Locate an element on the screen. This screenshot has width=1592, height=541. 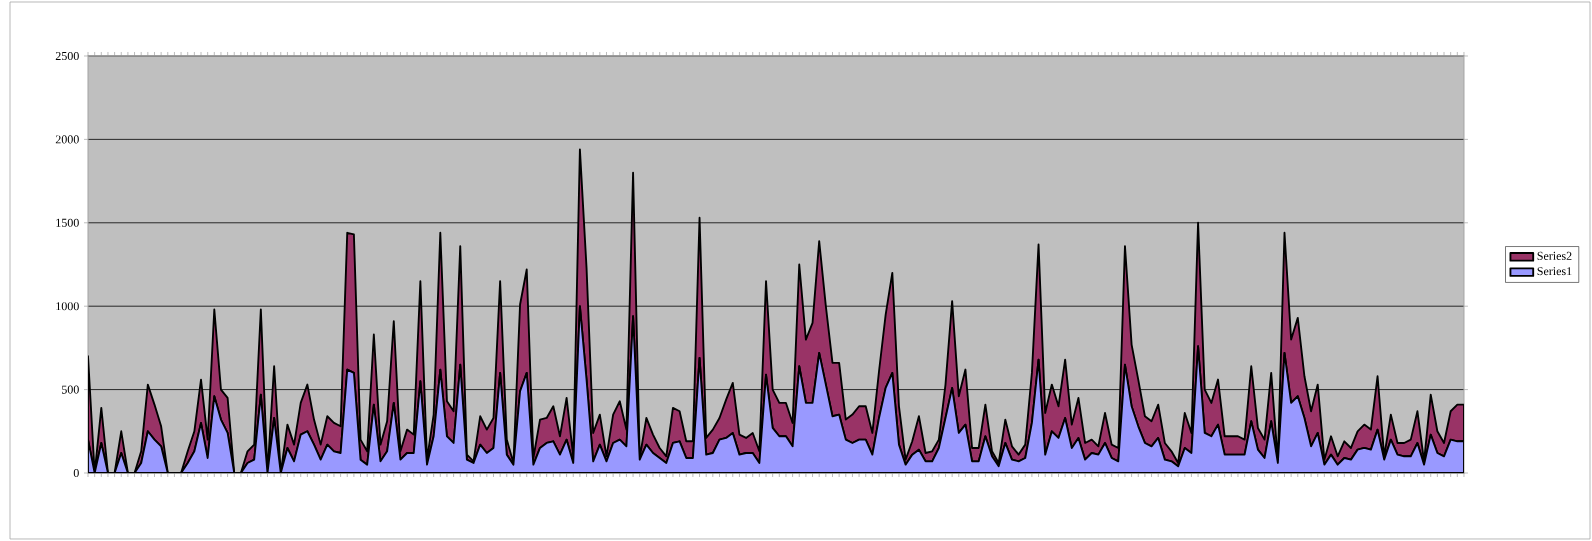
y-tick-label: 2500 is located at coordinates (67, 56).